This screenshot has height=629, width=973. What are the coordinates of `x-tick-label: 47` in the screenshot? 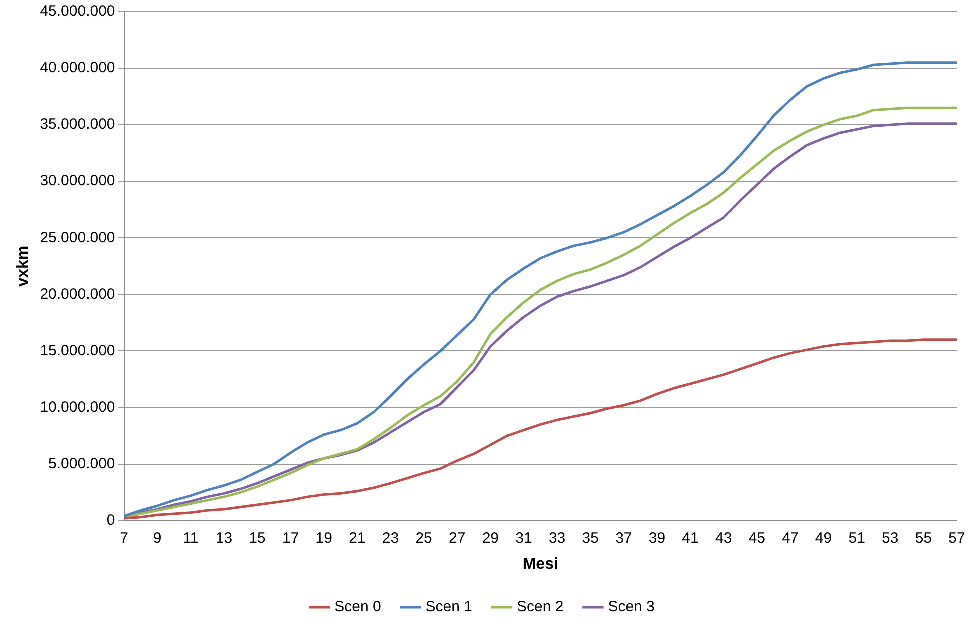 It's located at (790, 538).